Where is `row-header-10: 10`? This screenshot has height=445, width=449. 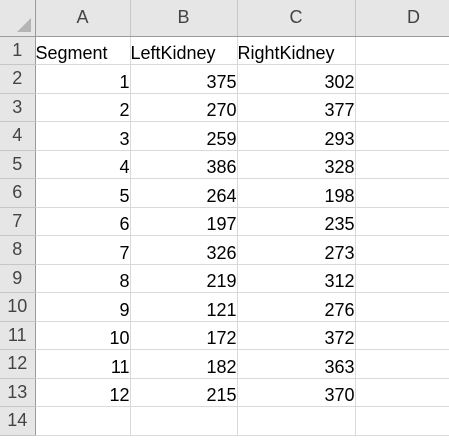 row-header-10: 10 is located at coordinates (18, 307).